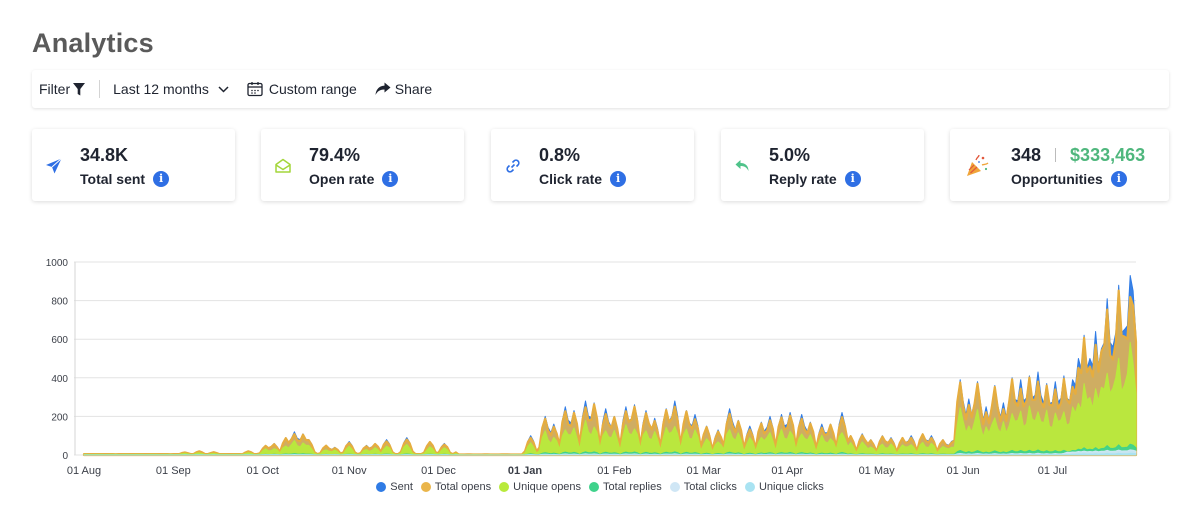  I want to click on opportunities-count: 348, so click(1026, 155).